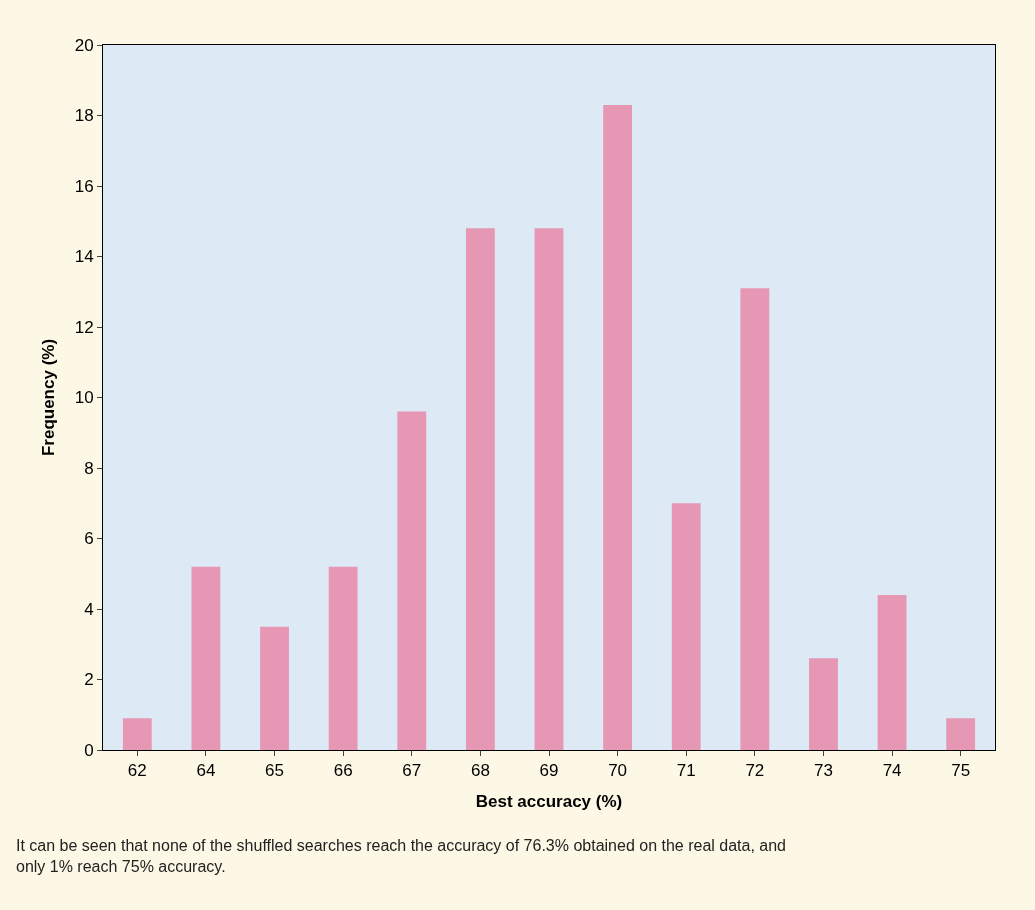 The height and width of the screenshot is (910, 1035). What do you see at coordinates (274, 771) in the screenshot?
I see `x-tick-label: 65` at bounding box center [274, 771].